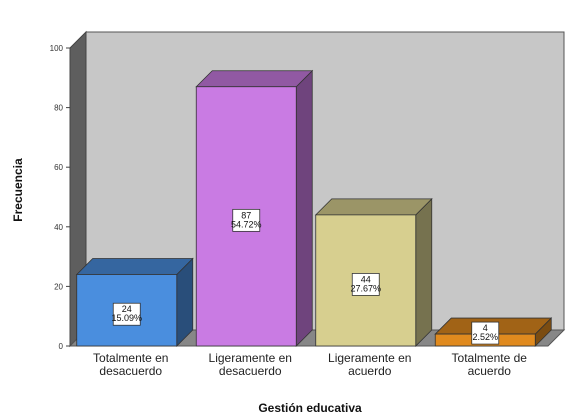 Image resolution: width=570 pixels, height=416 pixels. I want to click on data-label-percent: 54.72%, so click(246, 224).